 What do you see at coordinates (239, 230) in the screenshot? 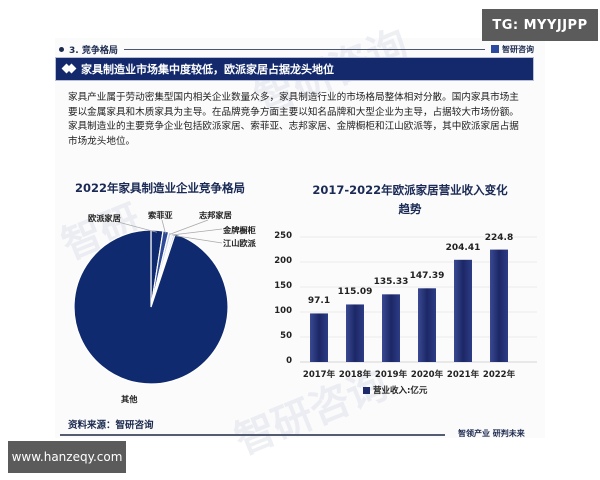
I see `pie-label-goldenhome: 金牌橱柜` at bounding box center [239, 230].